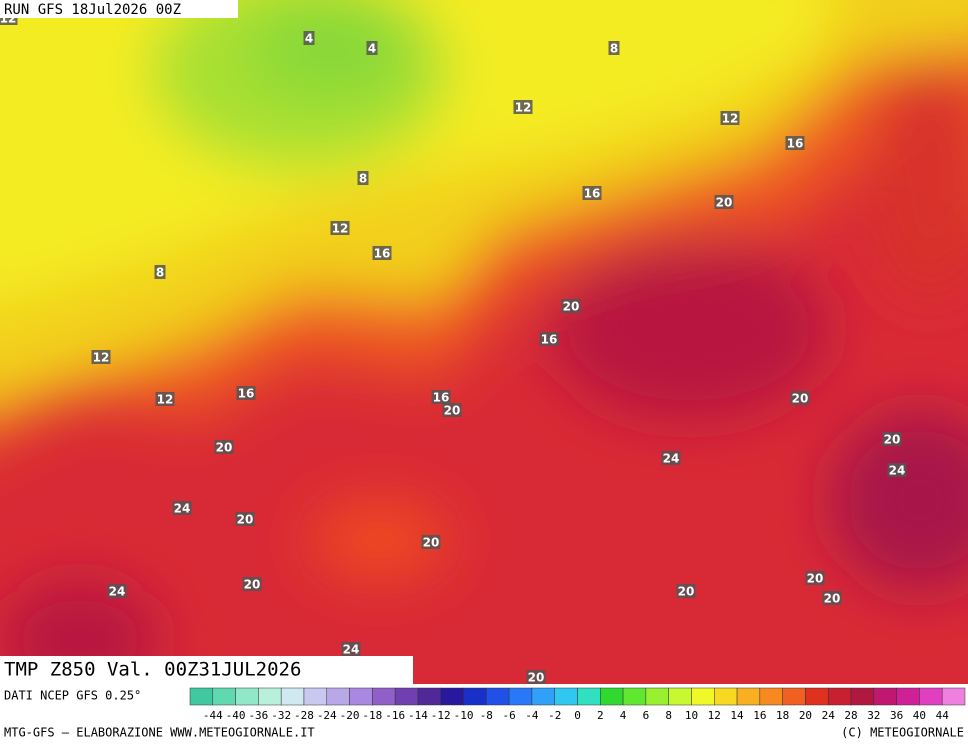 This screenshot has width=968, height=745. Describe the element at coordinates (72, 696) in the screenshot. I see `source: DATI NCEP GFS 0.25°` at that location.